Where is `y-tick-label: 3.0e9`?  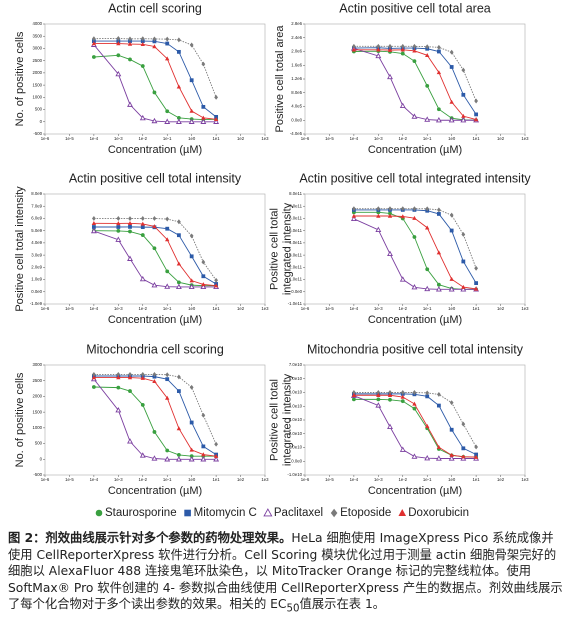 y-tick-label: 3.0e9 is located at coordinates (36, 254).